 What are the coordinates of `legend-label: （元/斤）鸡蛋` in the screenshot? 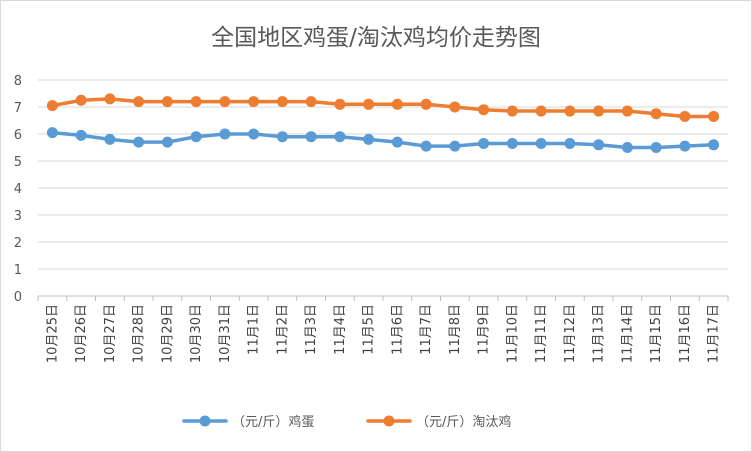 It's located at (273, 422).